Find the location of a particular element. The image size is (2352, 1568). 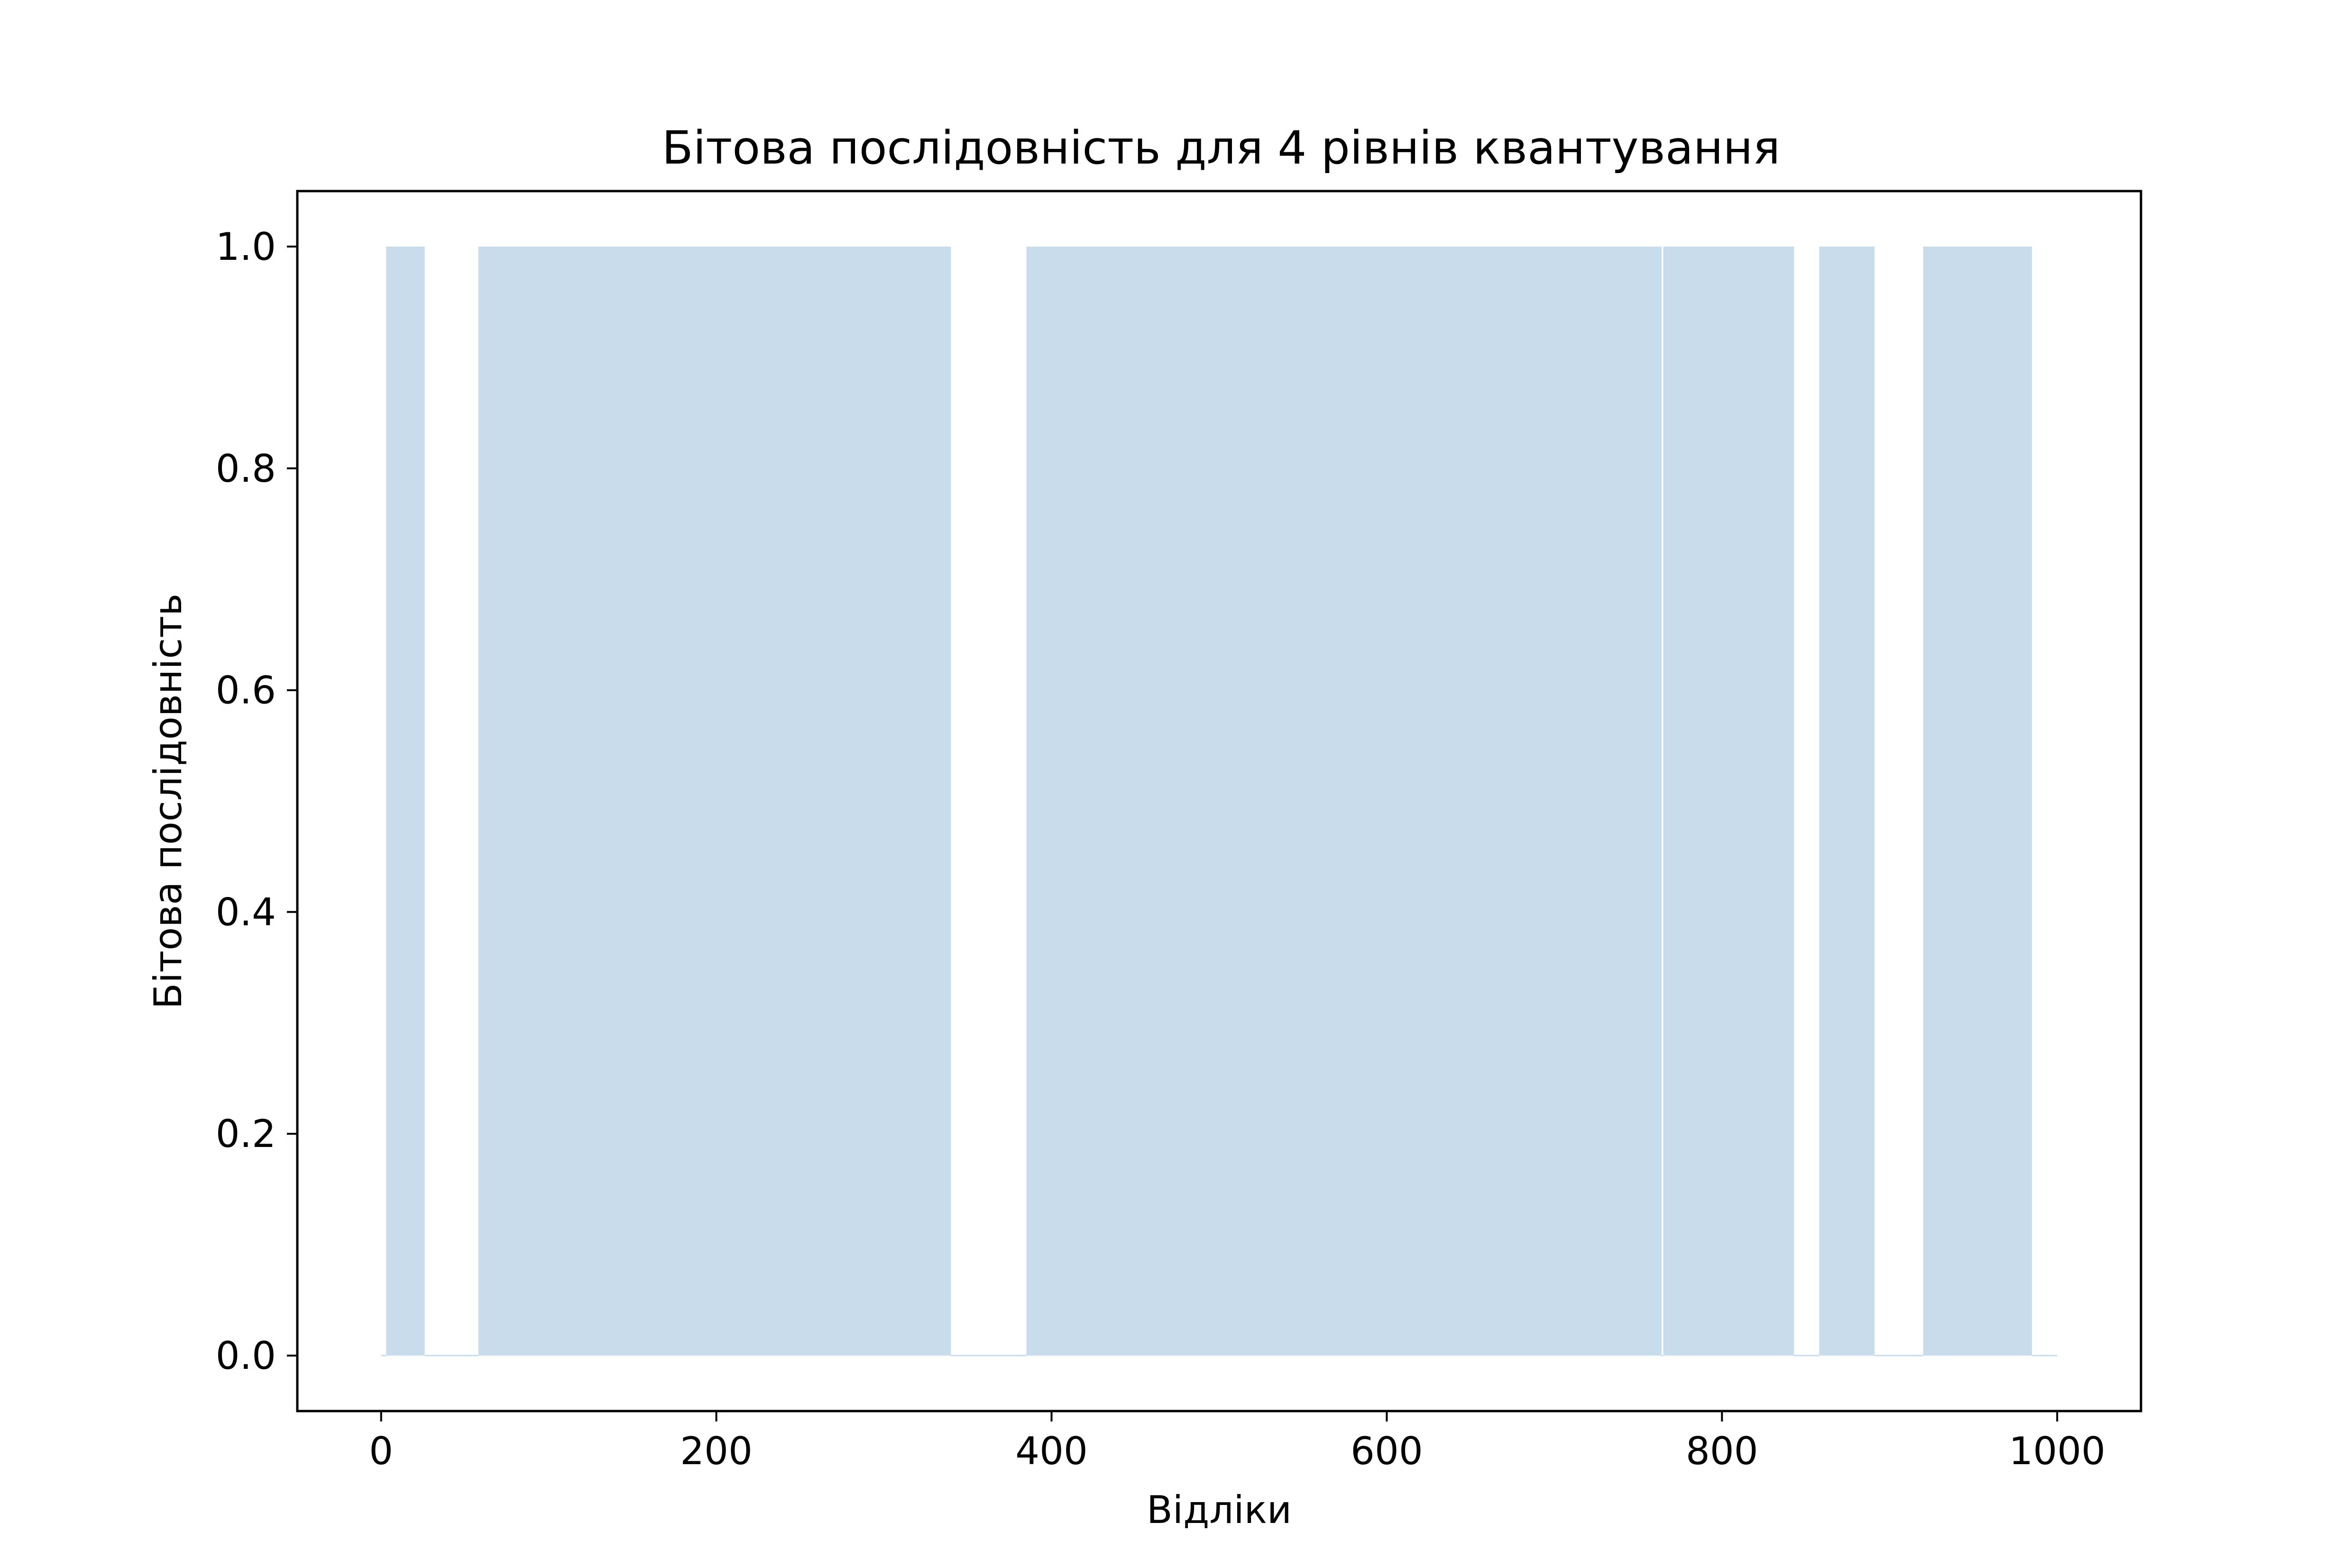

x-axis-label: Відліки is located at coordinates (1219, 1510).